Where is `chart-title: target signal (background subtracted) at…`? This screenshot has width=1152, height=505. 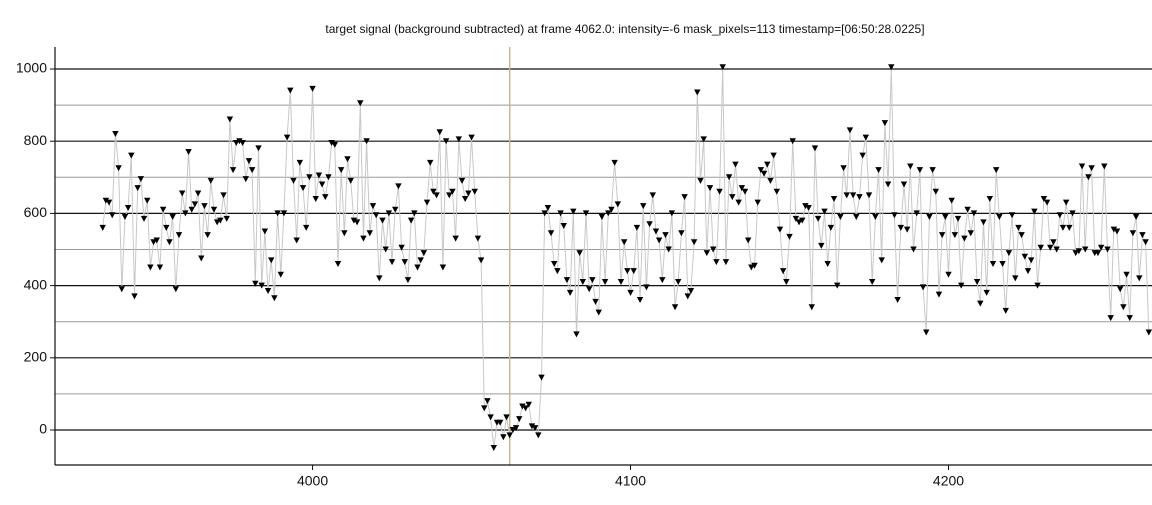
chart-title: target signal (background subtracted) at… is located at coordinates (624, 29).